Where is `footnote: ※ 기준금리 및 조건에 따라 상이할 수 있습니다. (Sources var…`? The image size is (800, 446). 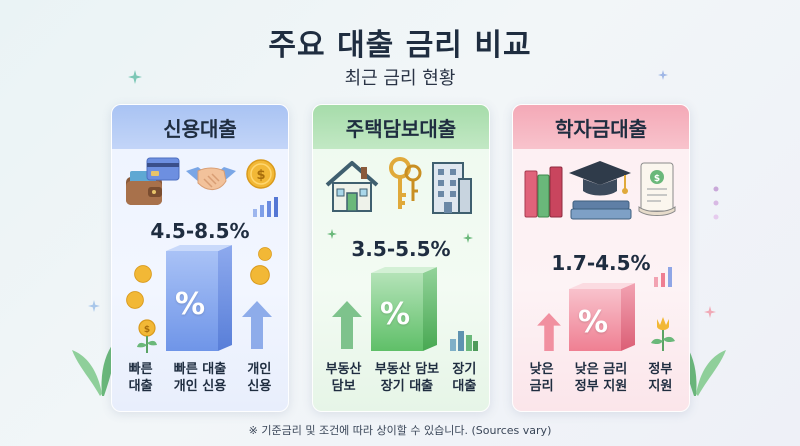
footnote: ※ 기준금리 및 조건에 따라 상이할 수 있습니다. (Sources var… is located at coordinates (400, 430).